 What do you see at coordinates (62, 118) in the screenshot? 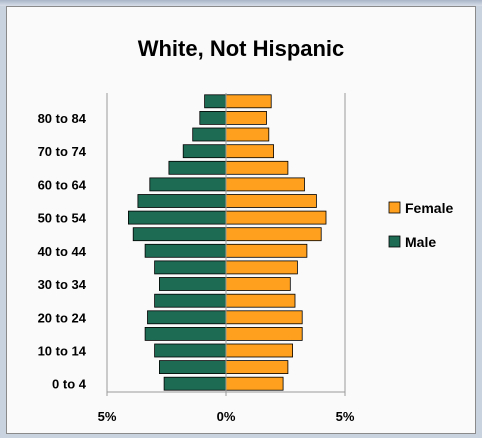
I see `y-tick-label: 80 to 84` at bounding box center [62, 118].